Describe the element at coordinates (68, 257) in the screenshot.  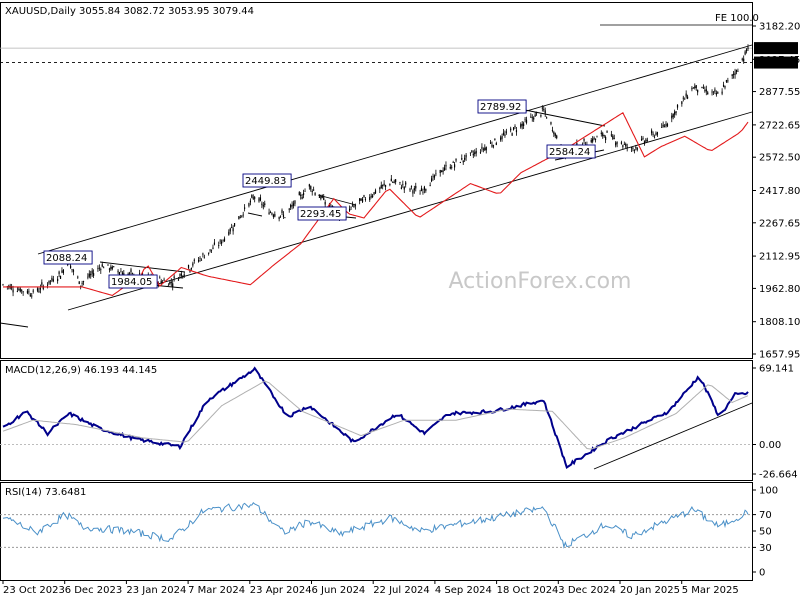
I see `price-annotation: 2088.24` at that location.